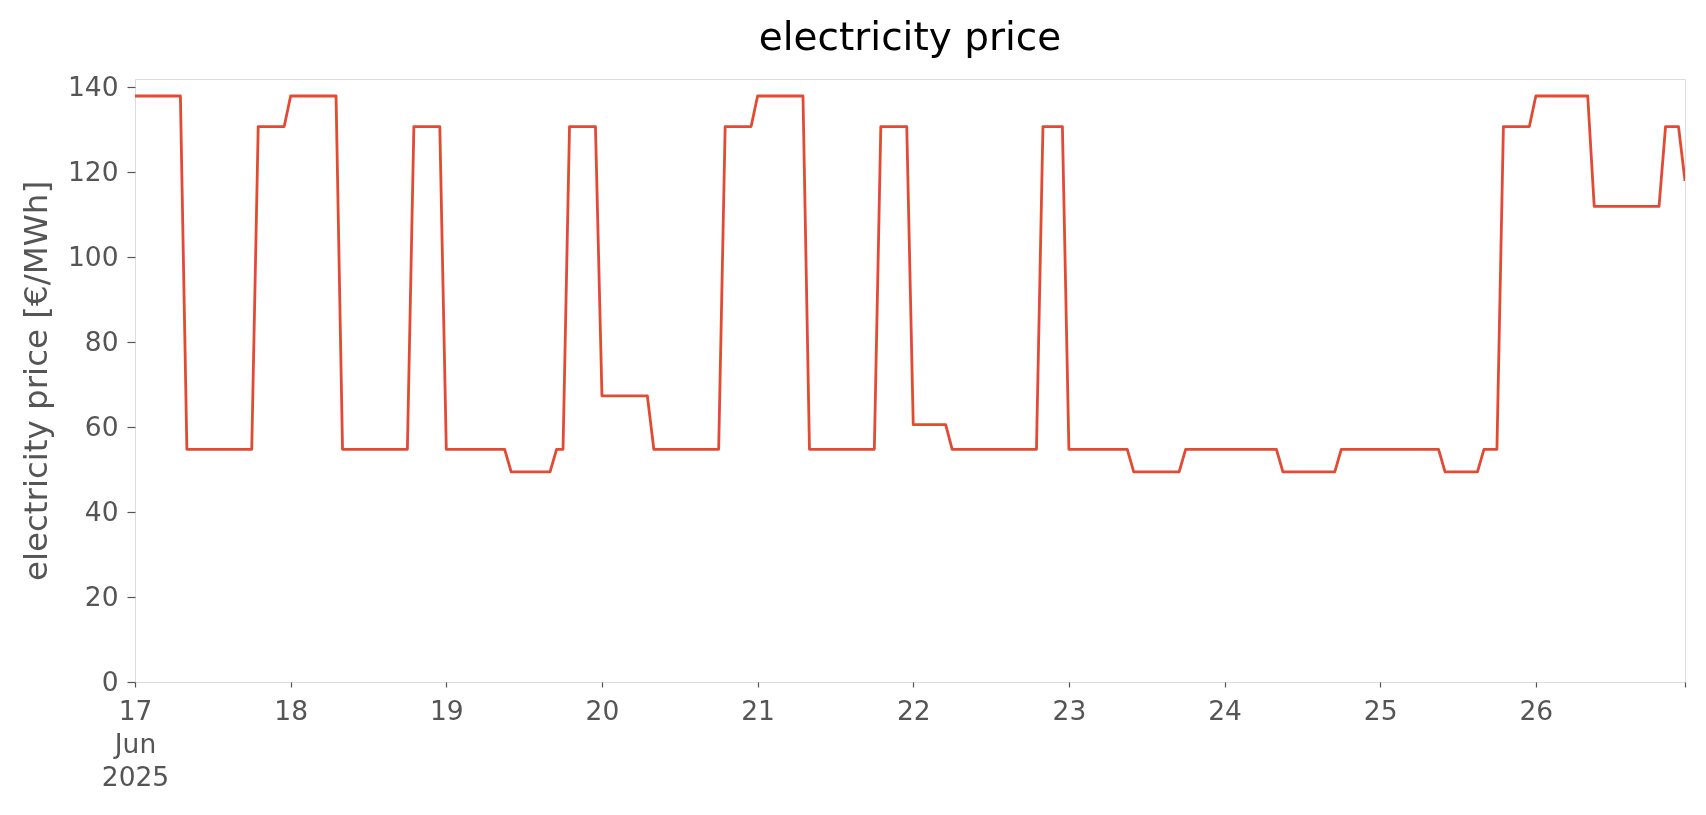 The width and height of the screenshot is (1706, 815). Describe the element at coordinates (101, 511) in the screenshot. I see `y-tick-label: 40` at that location.